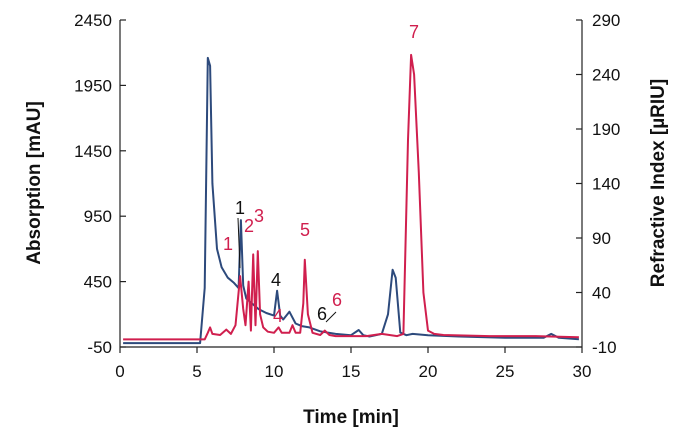 The width and height of the screenshot is (690, 438). What do you see at coordinates (606, 20) in the screenshot?
I see `right-tick-label: 290` at bounding box center [606, 20].